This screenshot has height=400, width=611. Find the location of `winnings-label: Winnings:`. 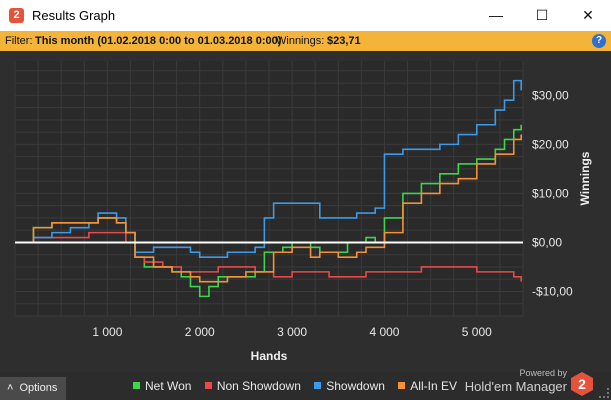

winnings-label: Winnings: is located at coordinates (300, 41).